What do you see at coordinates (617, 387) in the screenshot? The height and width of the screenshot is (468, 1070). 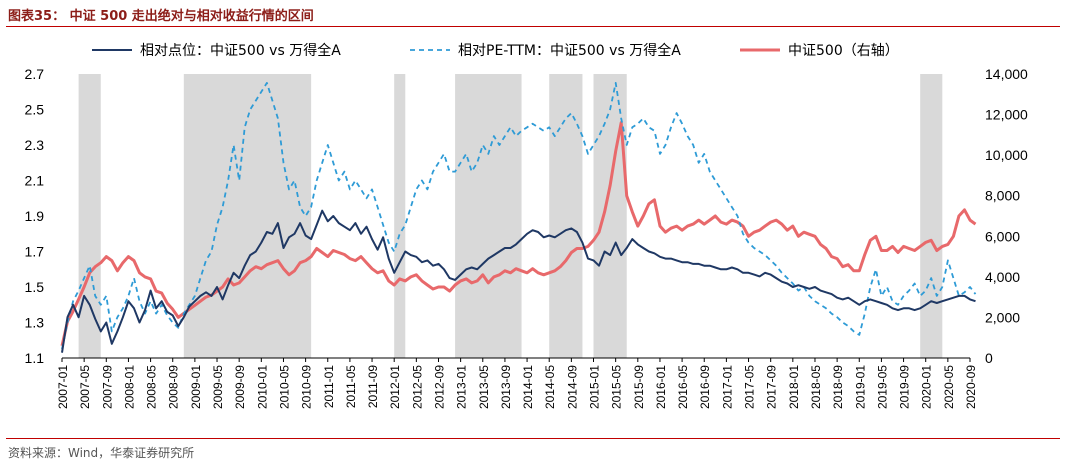 I see `x-tick-label: 2015-05` at bounding box center [617, 387].